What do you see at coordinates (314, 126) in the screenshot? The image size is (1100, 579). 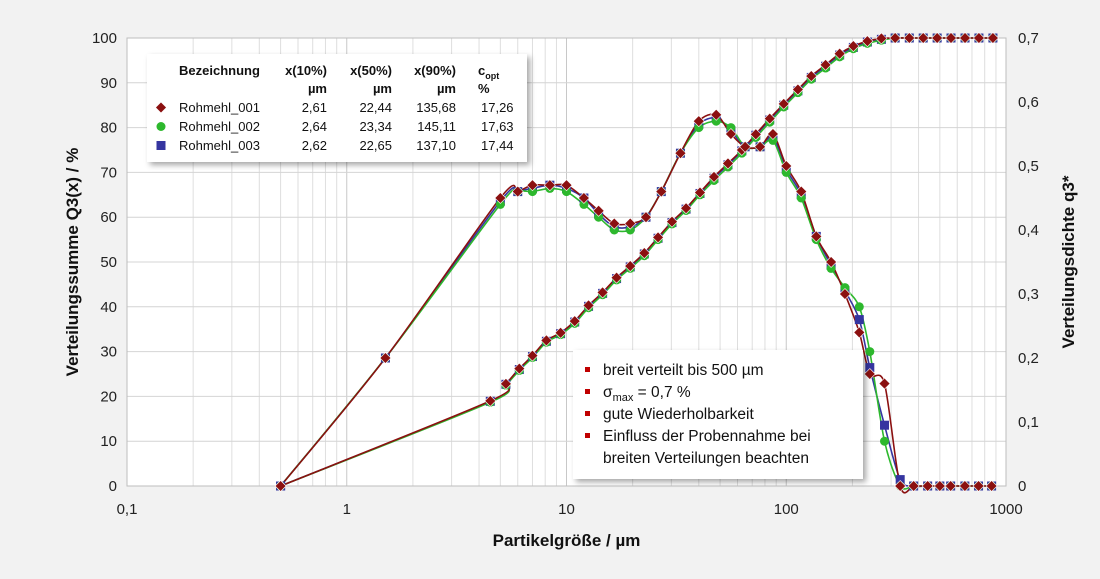 I see `legend-row-x10: 2,64` at bounding box center [314, 126].